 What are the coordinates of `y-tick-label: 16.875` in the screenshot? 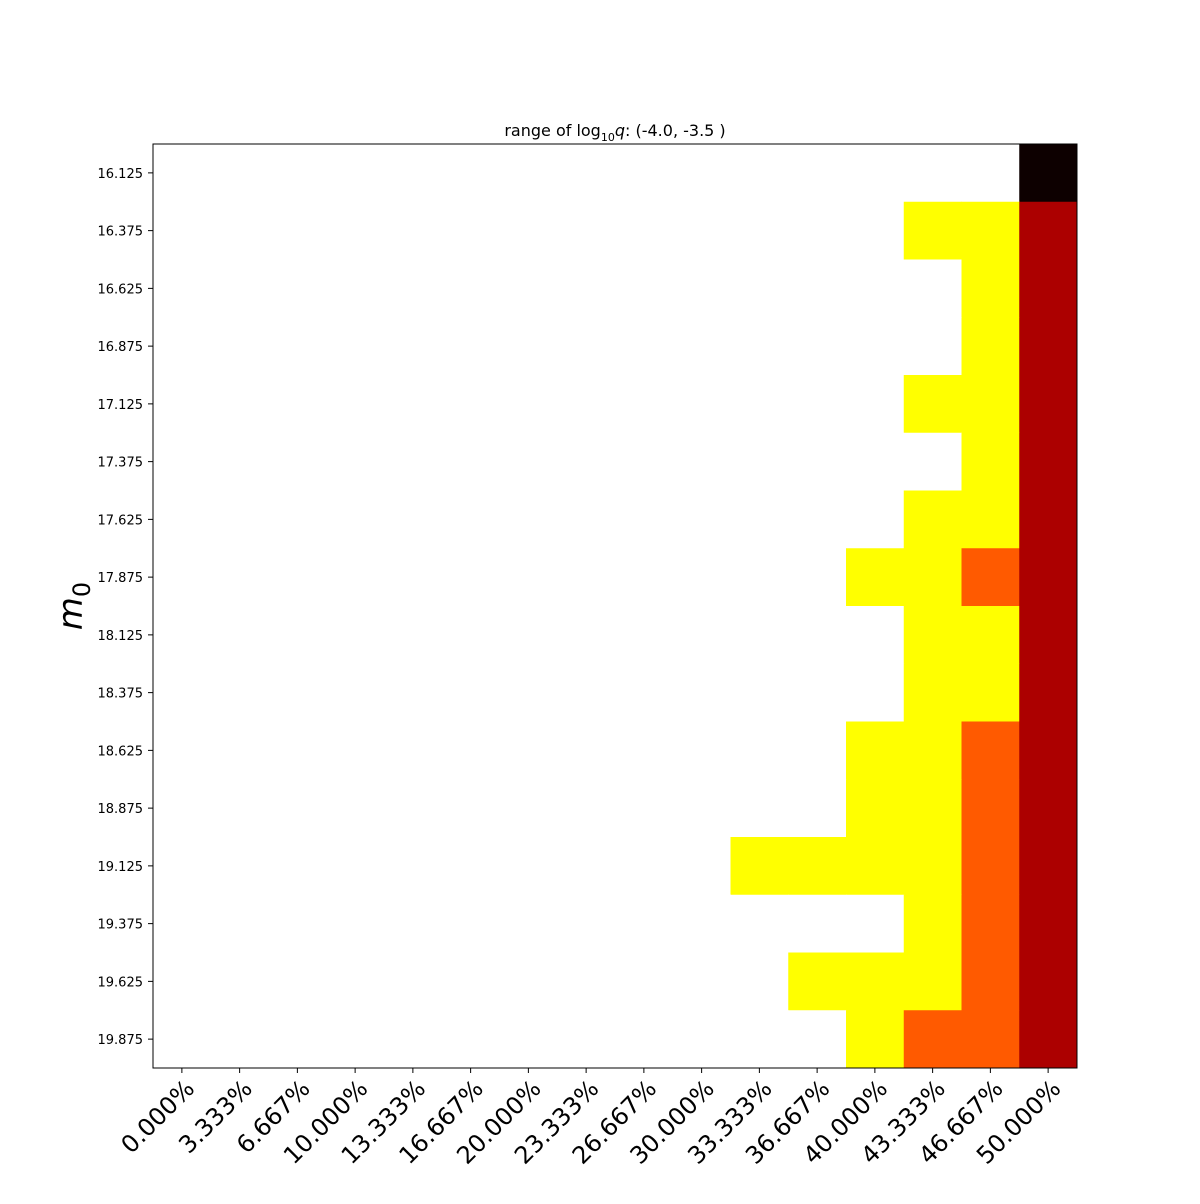 It's located at (121, 347).